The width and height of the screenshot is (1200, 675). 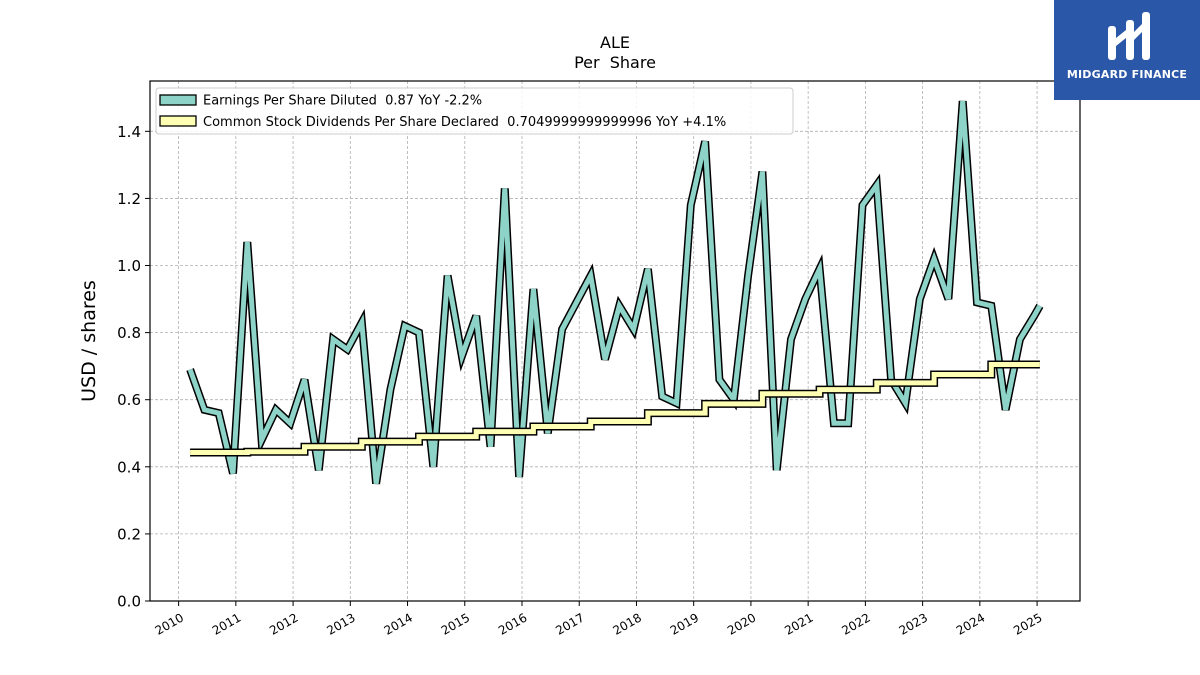 I want to click on y-tick-label-6: 1.2, so click(x=129, y=199).